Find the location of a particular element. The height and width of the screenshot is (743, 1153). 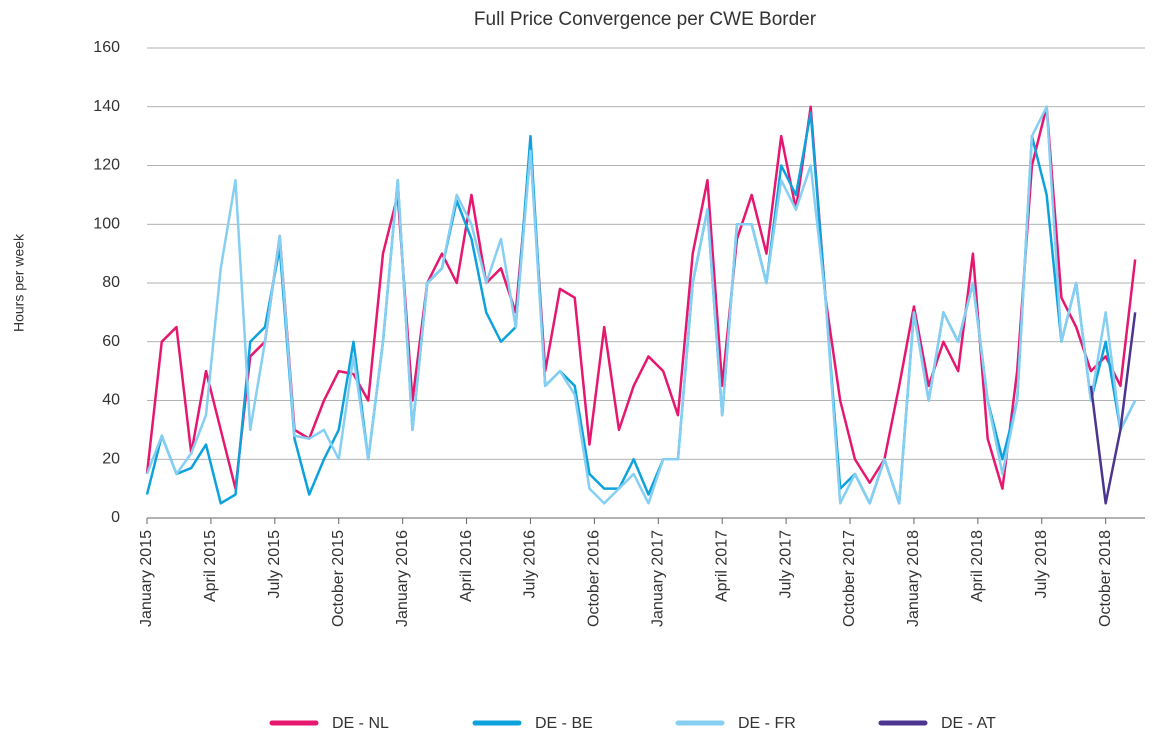

legend-label: DE - FR is located at coordinates (767, 723).